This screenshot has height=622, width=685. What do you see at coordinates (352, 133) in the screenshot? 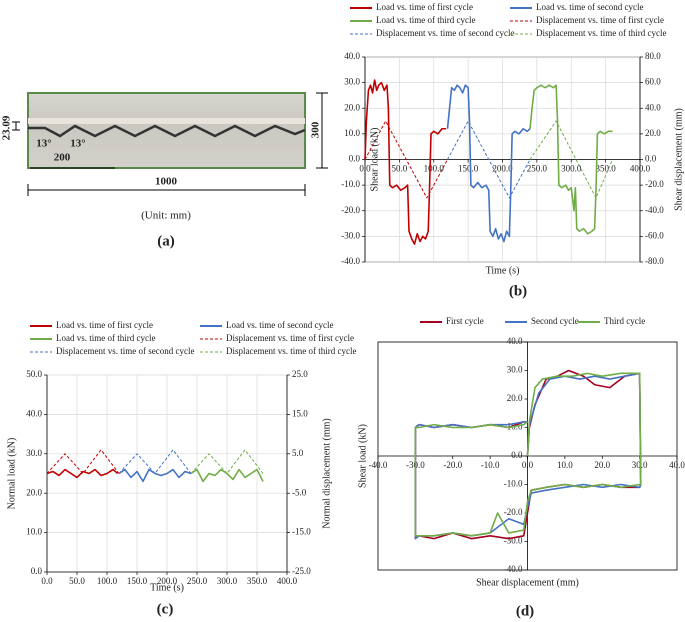
I see `y-tick-label: 10.0` at bounding box center [352, 133].